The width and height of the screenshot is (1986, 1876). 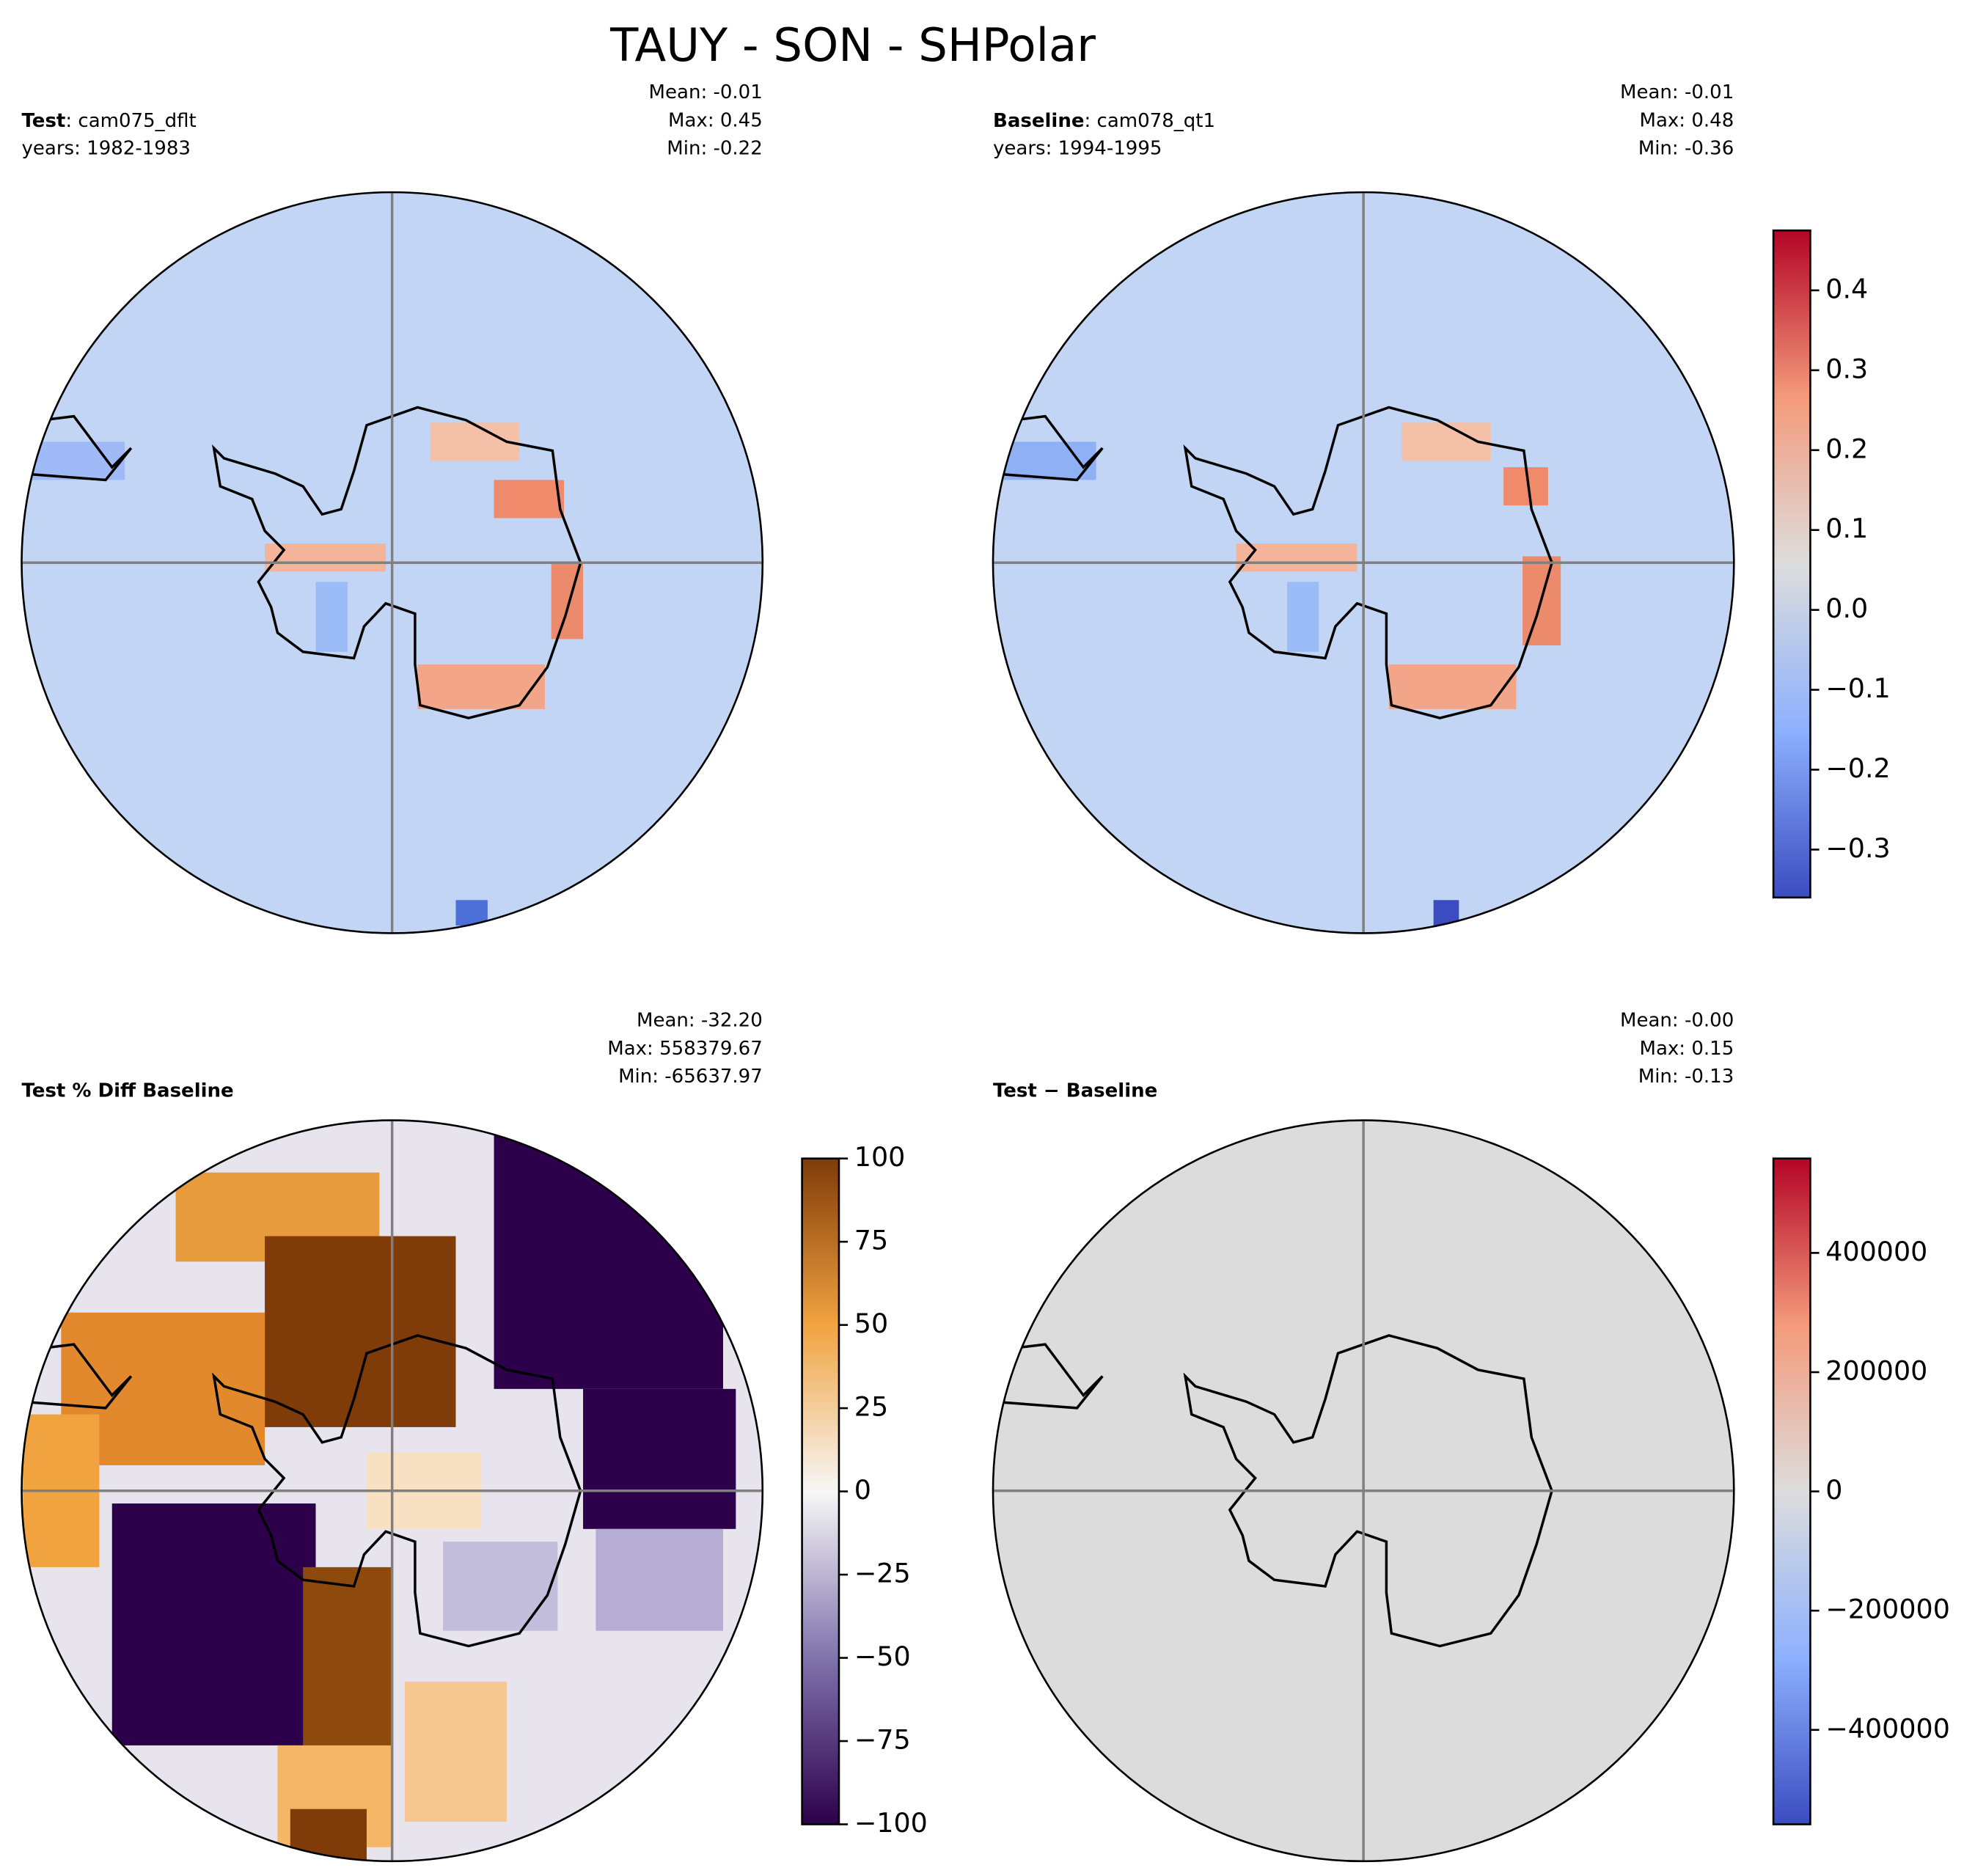 What do you see at coordinates (1846, 288) in the screenshot?
I see `colorbar-tick-label: 0.4` at bounding box center [1846, 288].